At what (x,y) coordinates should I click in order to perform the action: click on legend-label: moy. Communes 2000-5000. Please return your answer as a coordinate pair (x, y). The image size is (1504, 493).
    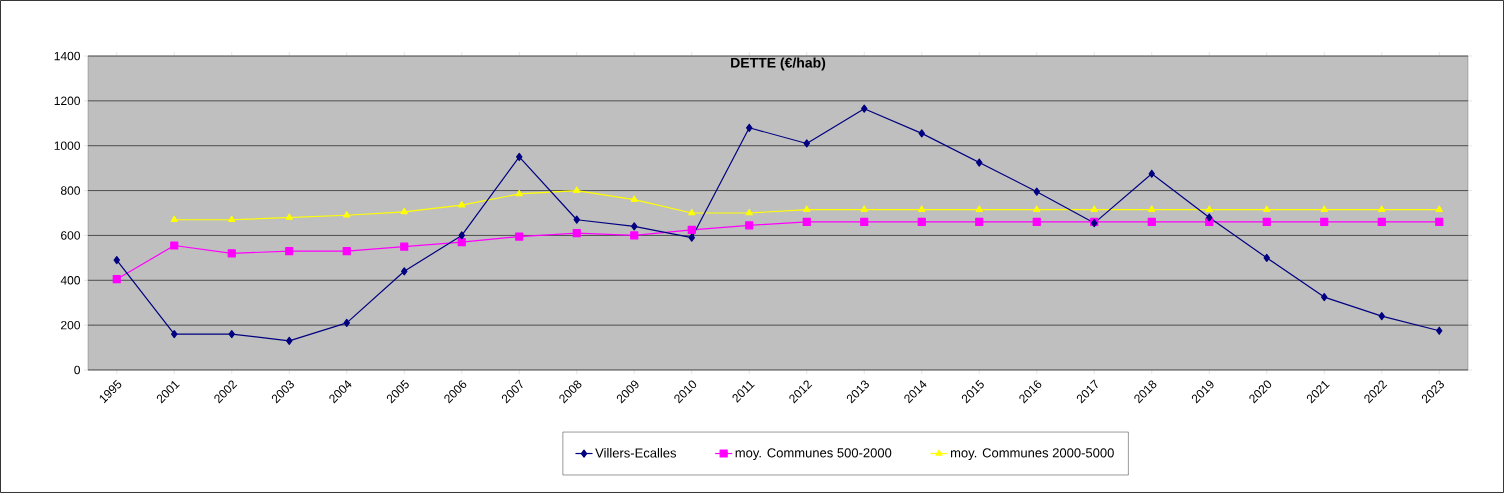
    Looking at the image, I should click on (1032, 454).